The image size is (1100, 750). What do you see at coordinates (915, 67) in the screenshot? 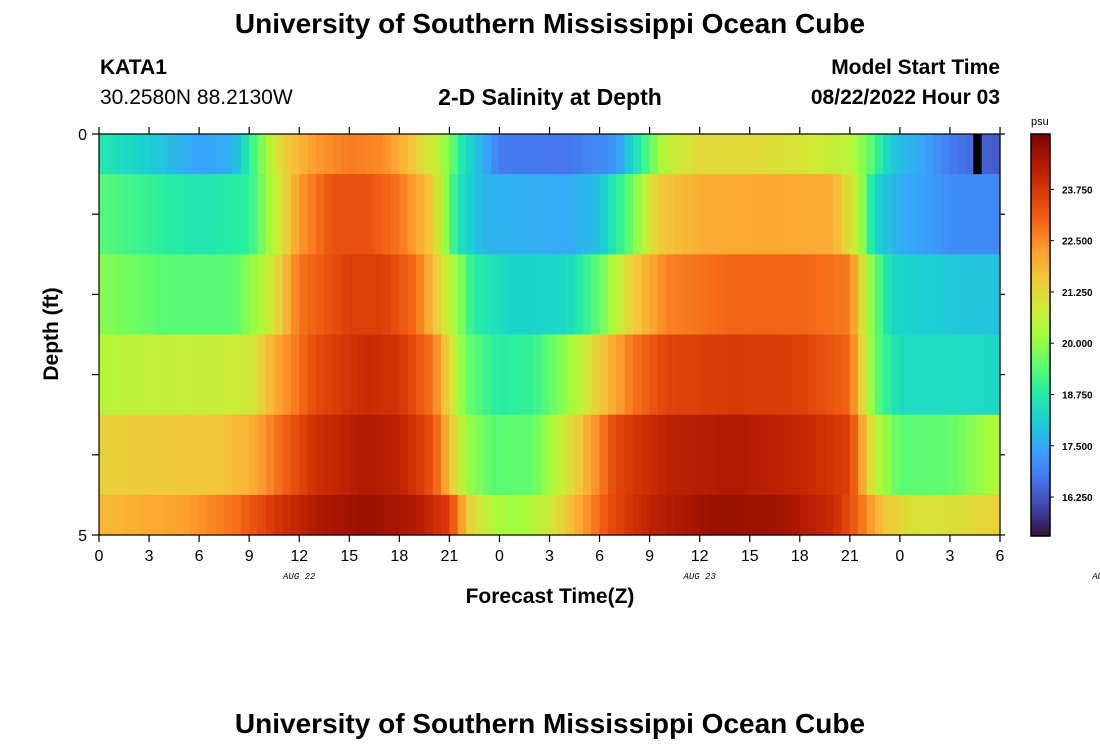
I see `model-start-label: Model Start Time` at bounding box center [915, 67].